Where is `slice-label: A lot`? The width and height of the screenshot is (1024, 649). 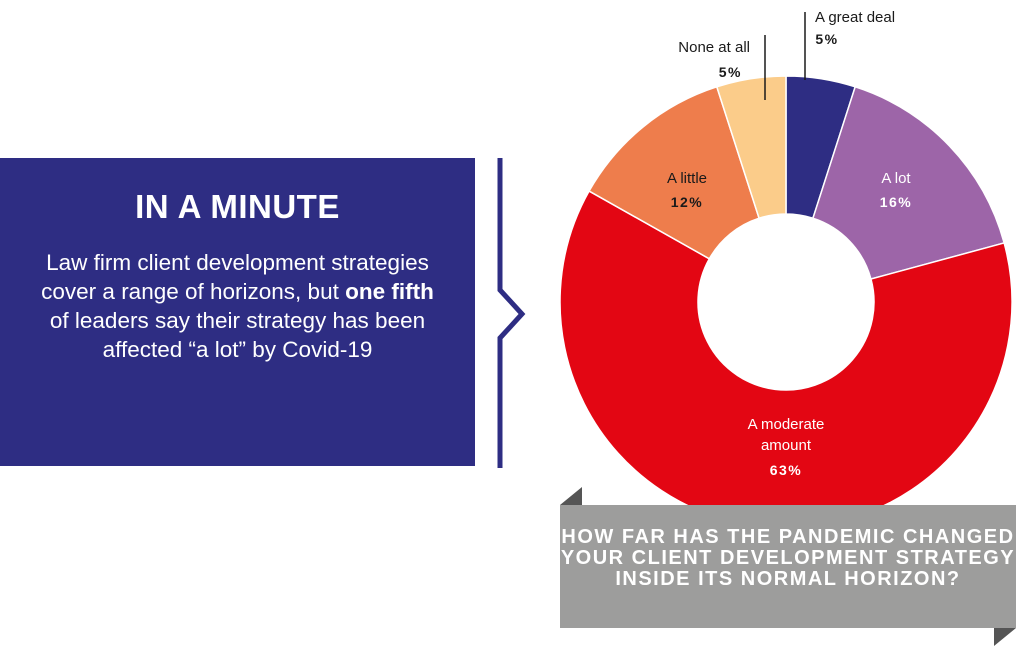 slice-label: A lot is located at coordinates (896, 178).